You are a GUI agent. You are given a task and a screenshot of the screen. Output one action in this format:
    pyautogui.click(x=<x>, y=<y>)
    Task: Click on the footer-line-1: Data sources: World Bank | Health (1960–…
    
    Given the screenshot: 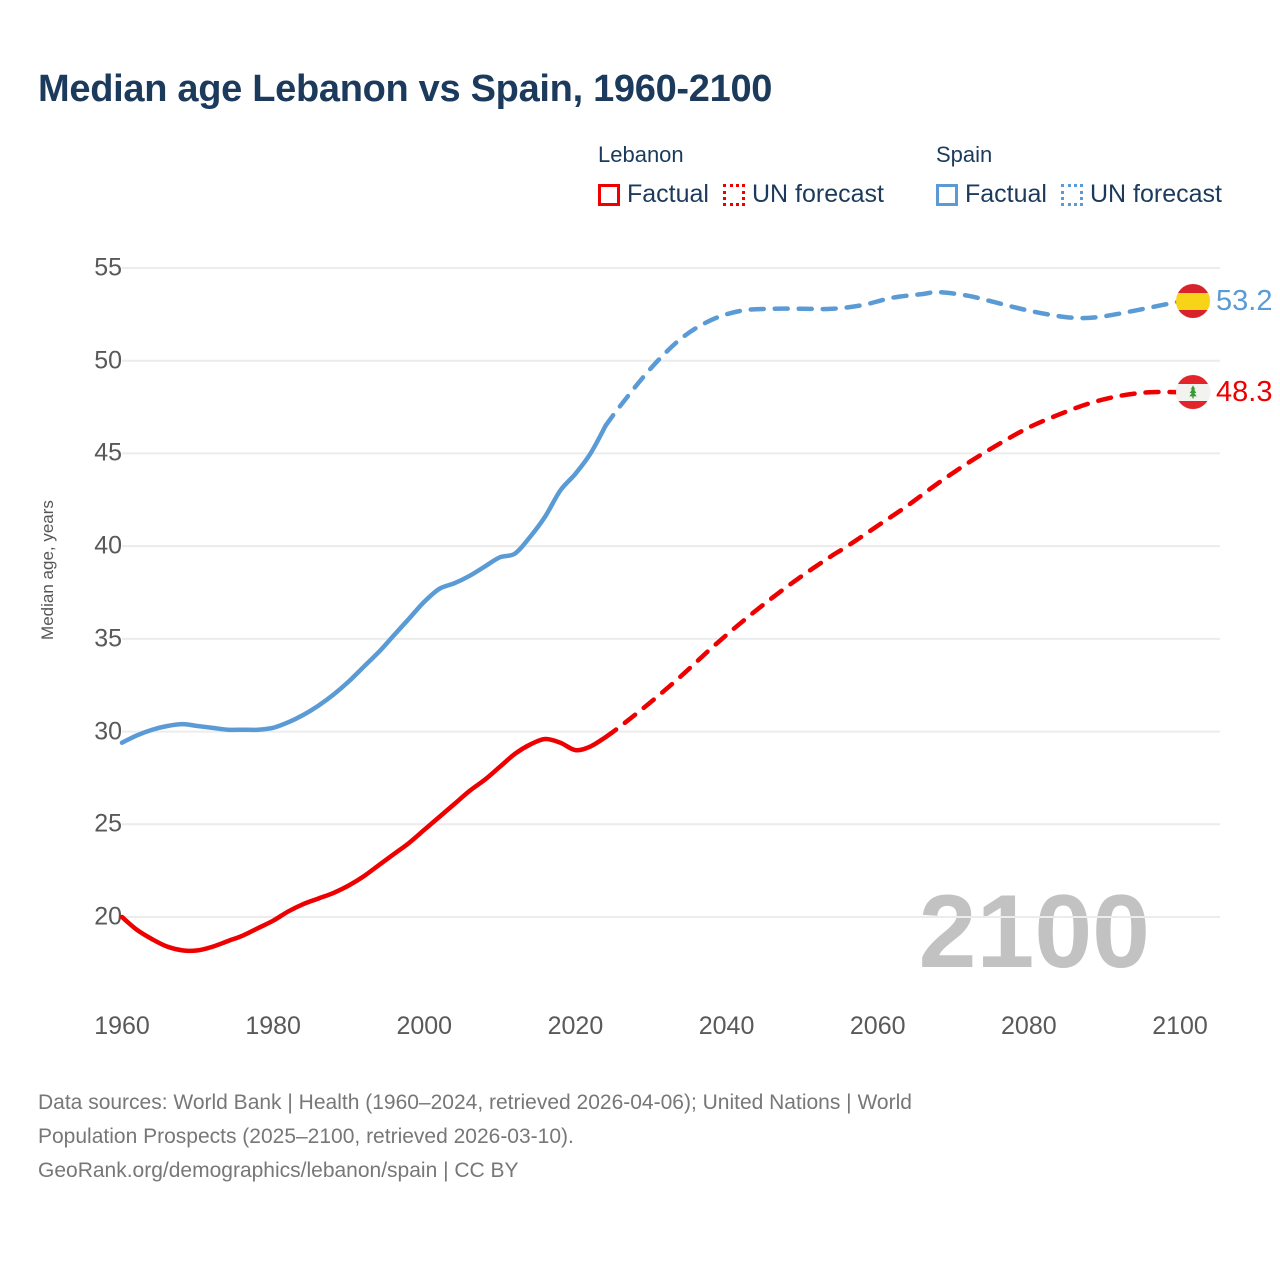 What is the action you would take?
    pyautogui.click(x=475, y=1102)
    